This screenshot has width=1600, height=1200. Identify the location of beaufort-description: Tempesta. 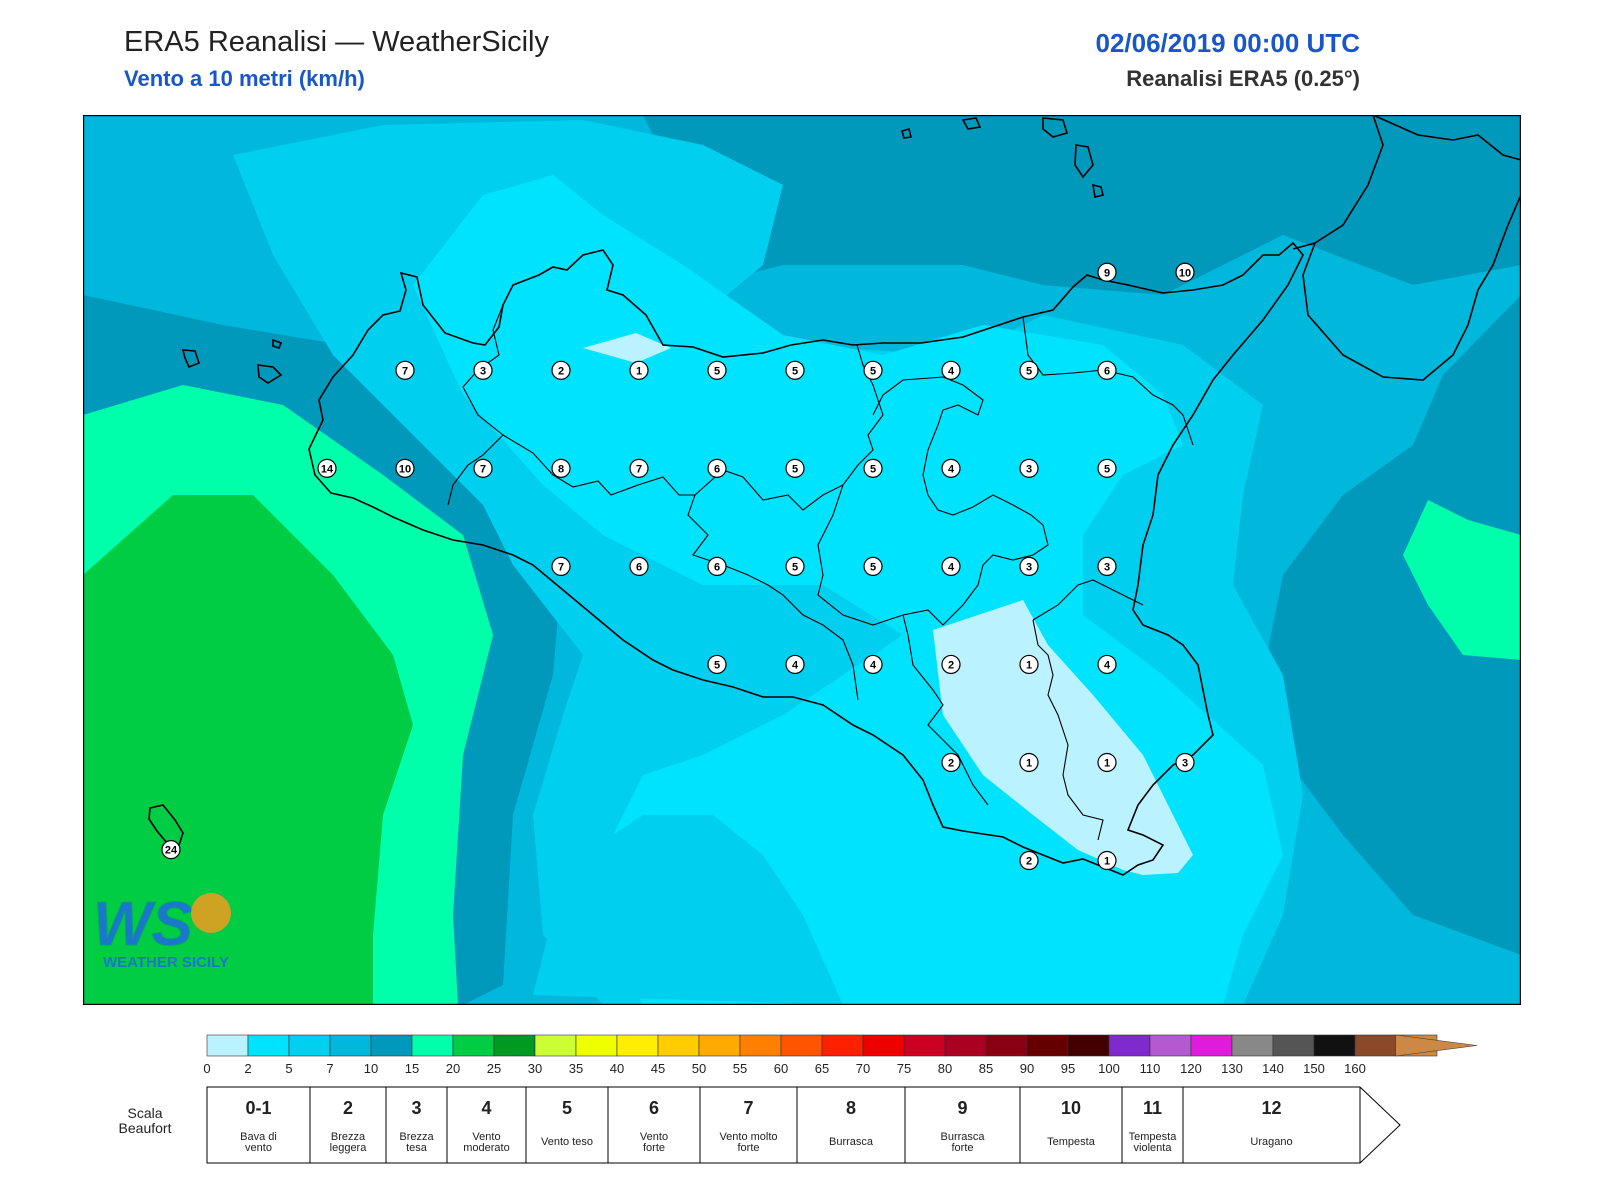
(1071, 1142).